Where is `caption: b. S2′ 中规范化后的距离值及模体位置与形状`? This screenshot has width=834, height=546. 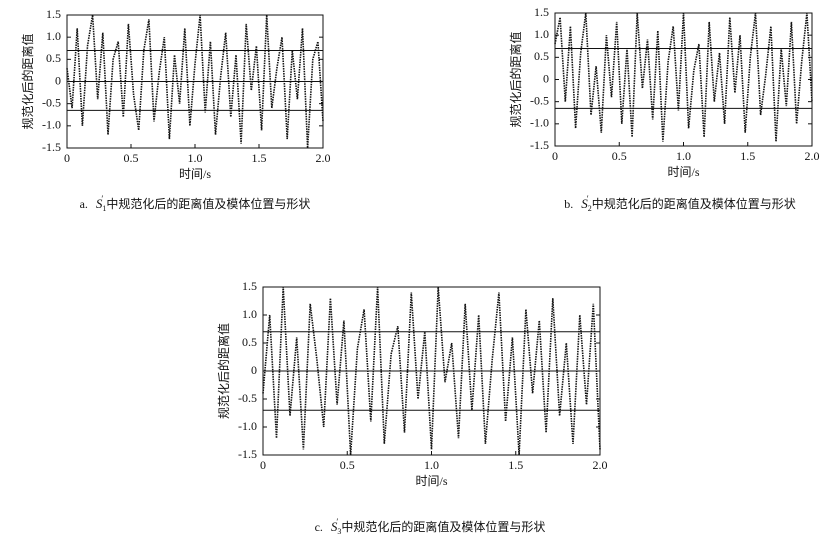 caption: b. S2′ 中规范化后的距离值及模体位置与形状 is located at coordinates (679, 203).